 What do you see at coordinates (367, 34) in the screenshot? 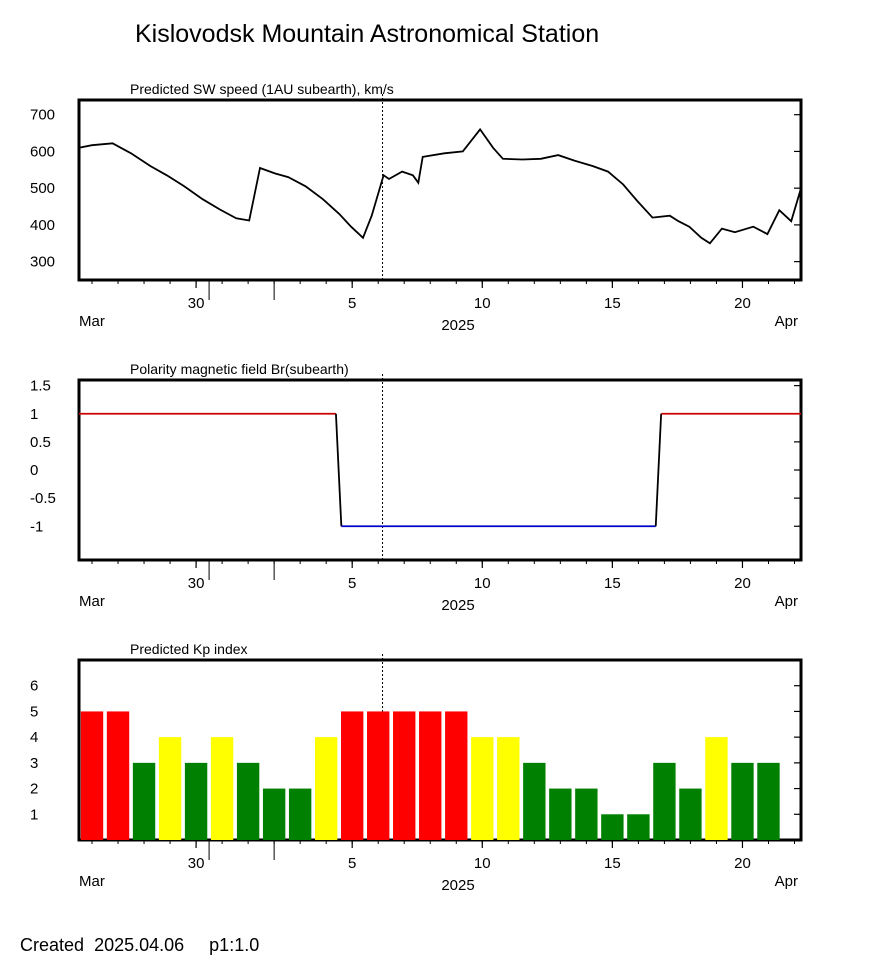
I see `page-title: Kislovodsk Mountain Astronomical Station` at bounding box center [367, 34].